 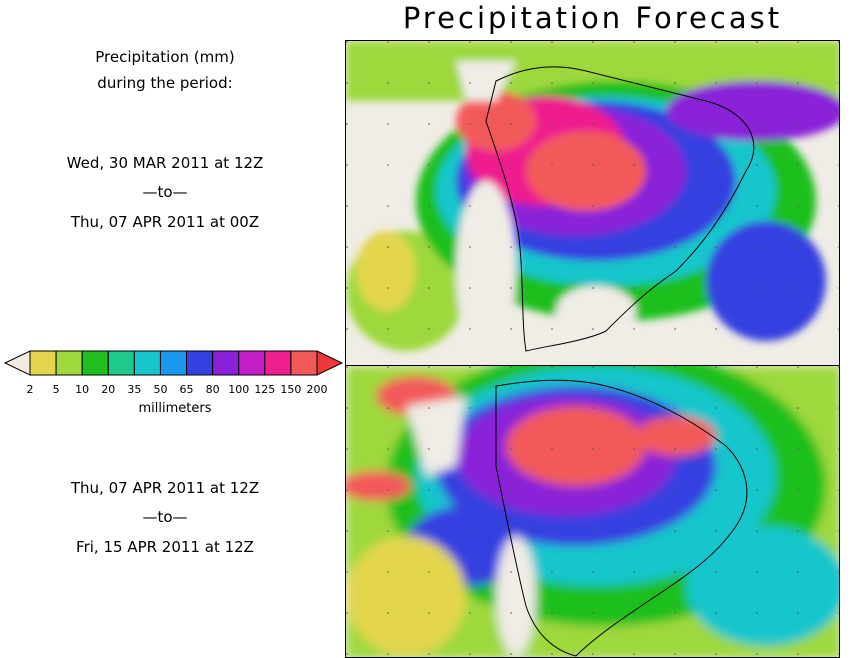 What do you see at coordinates (165, 163) in the screenshot?
I see `period1-start: Wed, 30 MAR 2011 at 12Z` at bounding box center [165, 163].